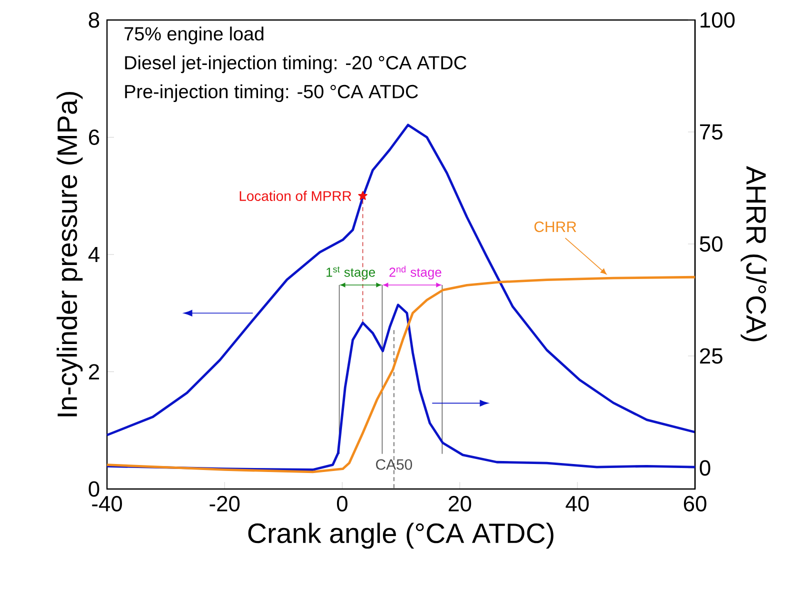 This screenshot has width=795, height=594. Describe the element at coordinates (94, 137) in the screenshot. I see `y-tick-label: 6` at that location.